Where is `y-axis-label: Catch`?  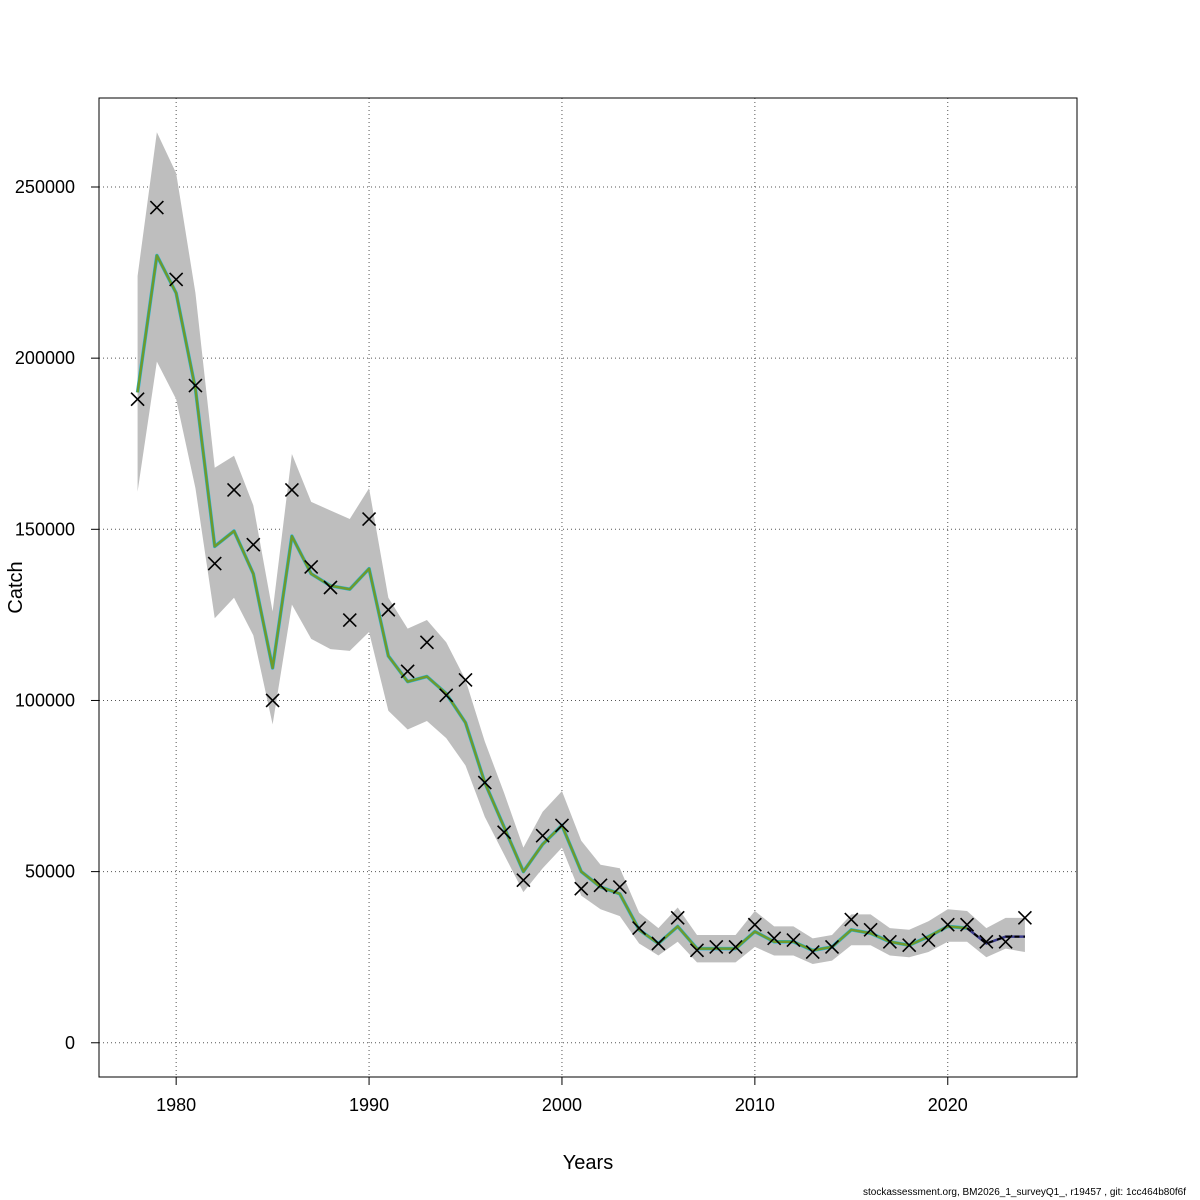 y-axis-label: Catch is located at coordinates (16, 587).